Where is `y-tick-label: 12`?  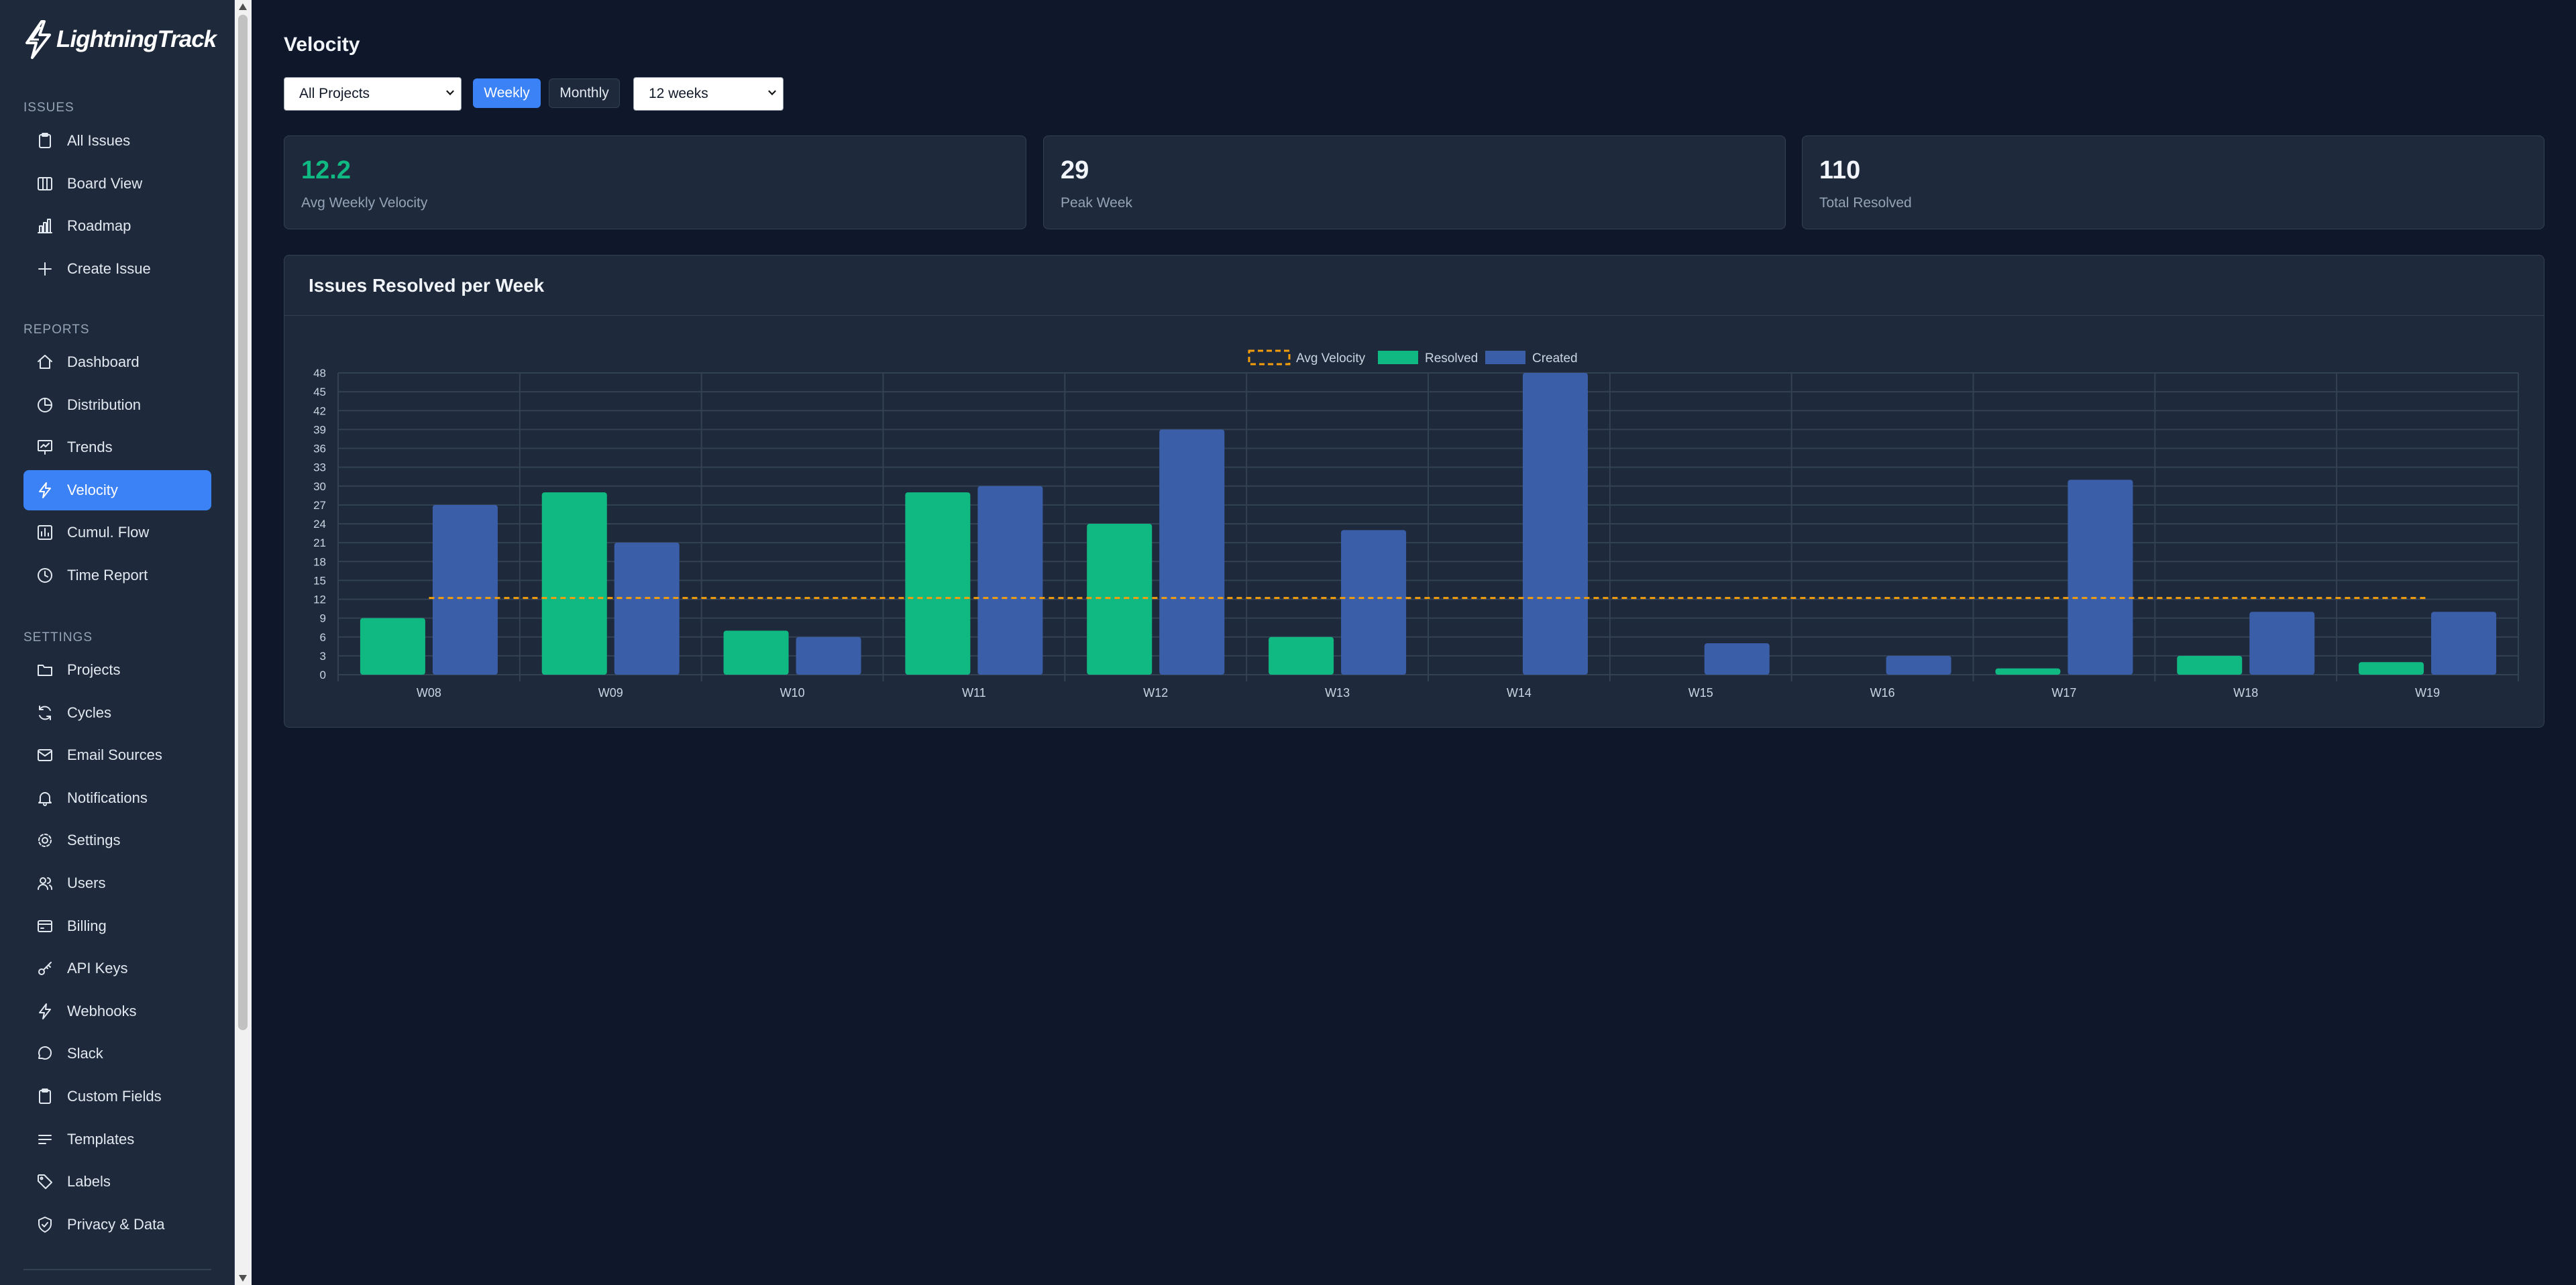
y-tick-label: 12 is located at coordinates (319, 600).